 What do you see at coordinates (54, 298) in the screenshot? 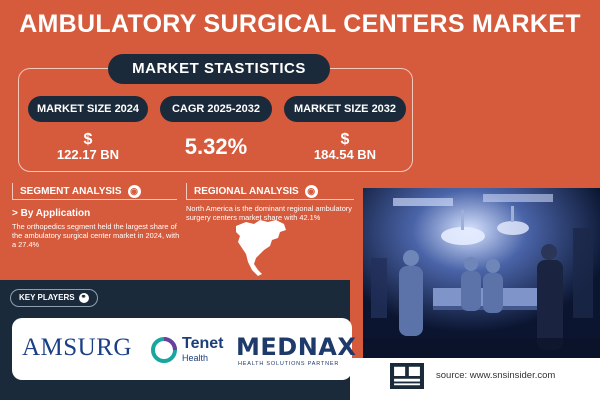
I see `key-players-heading: KEY PLAYERS ⚭` at bounding box center [54, 298].